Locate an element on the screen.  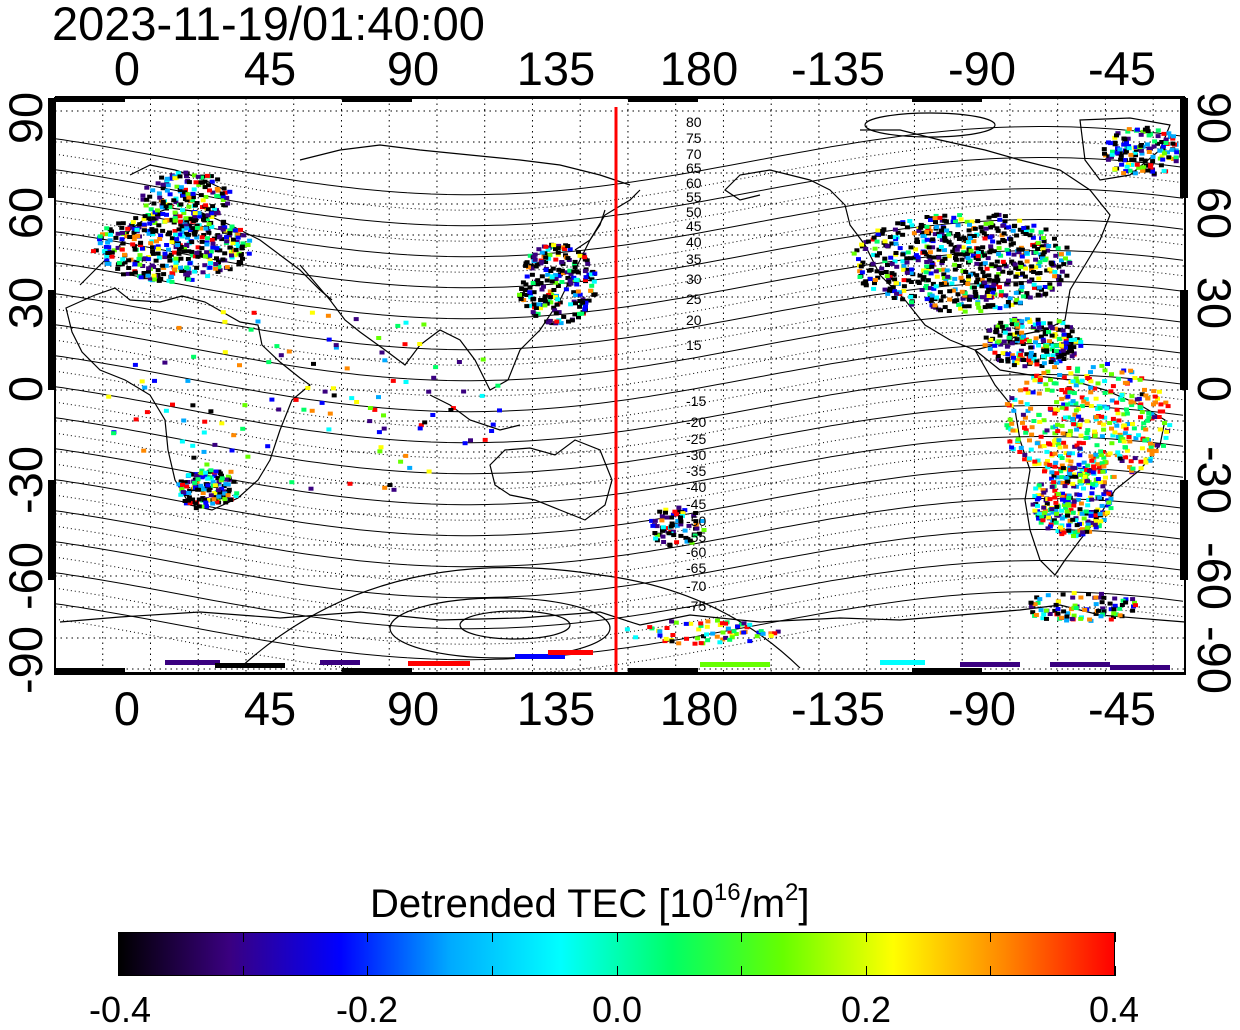
lat-tick-left: 0 is located at coordinates (26, 389).